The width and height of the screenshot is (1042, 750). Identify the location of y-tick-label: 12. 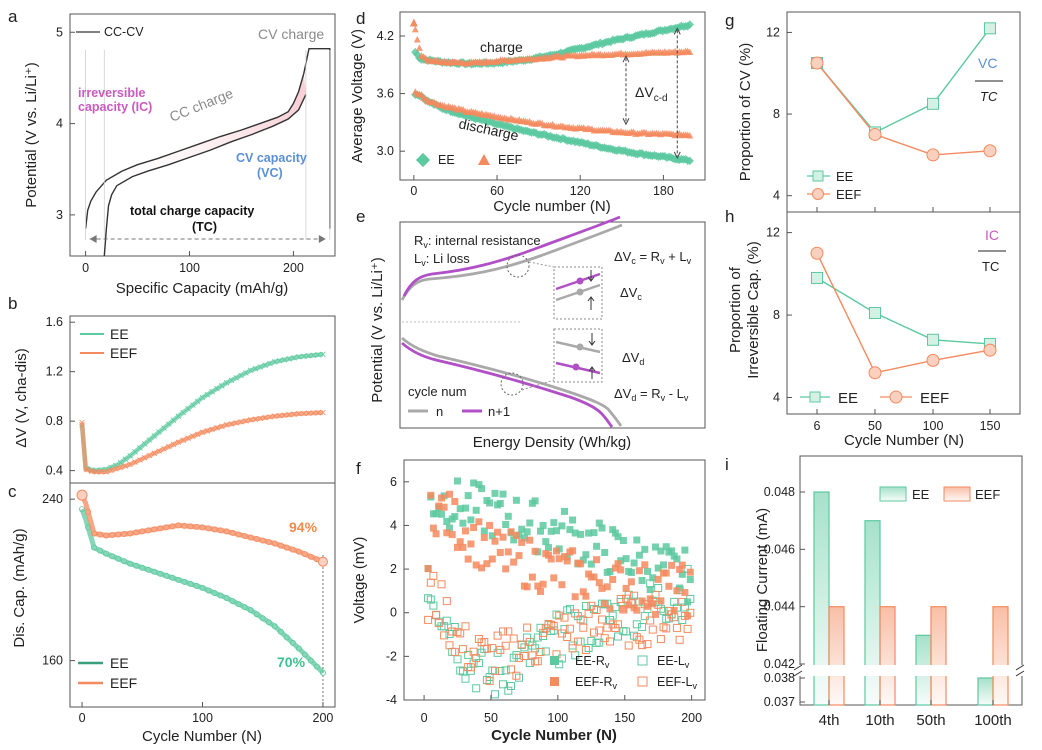
(773, 32).